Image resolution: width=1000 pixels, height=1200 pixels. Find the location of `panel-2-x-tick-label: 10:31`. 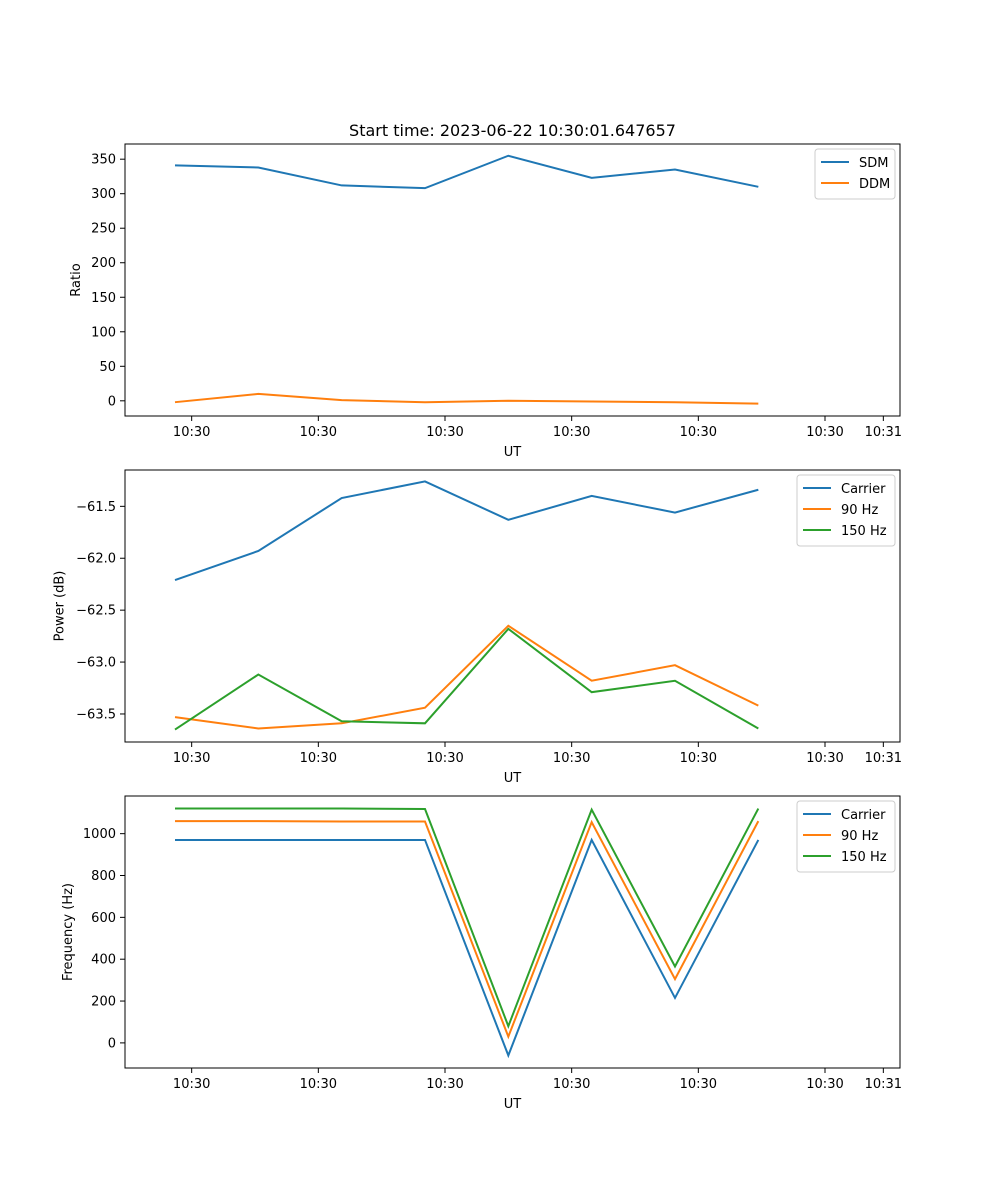

panel-2-x-tick-label: 10:31 is located at coordinates (883, 758).